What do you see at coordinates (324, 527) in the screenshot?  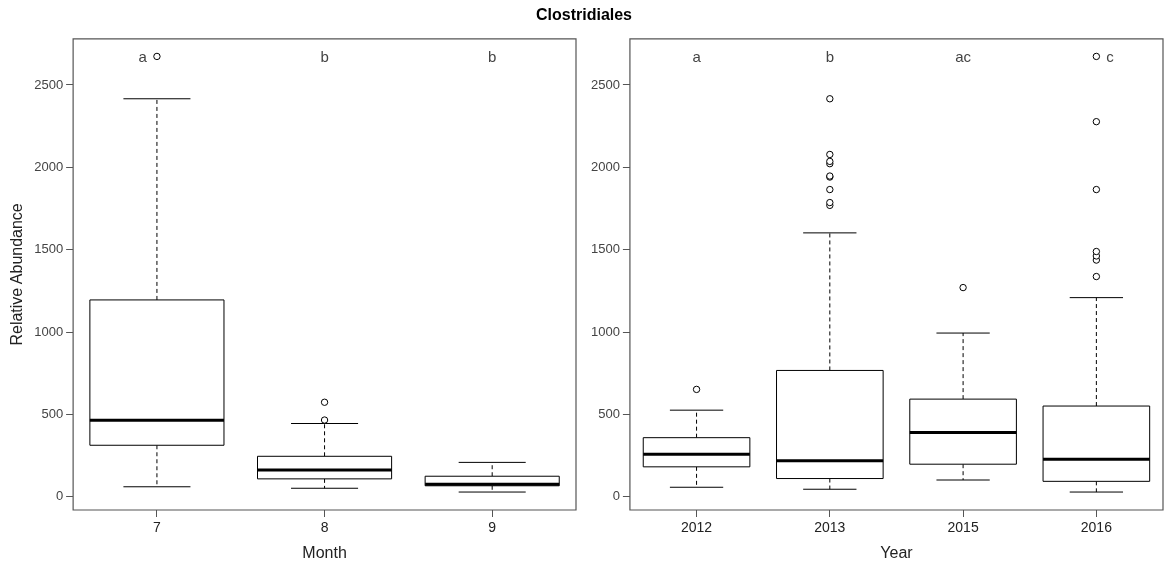 I see `x-tick-label: 8` at bounding box center [324, 527].